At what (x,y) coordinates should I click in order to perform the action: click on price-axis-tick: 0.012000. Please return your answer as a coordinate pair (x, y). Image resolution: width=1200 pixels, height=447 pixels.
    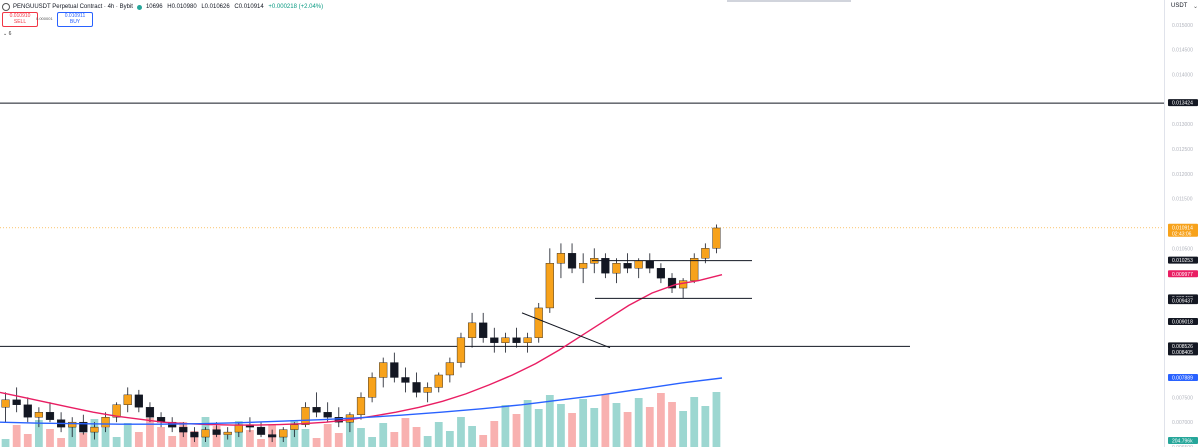
    Looking at the image, I should click on (1182, 175).